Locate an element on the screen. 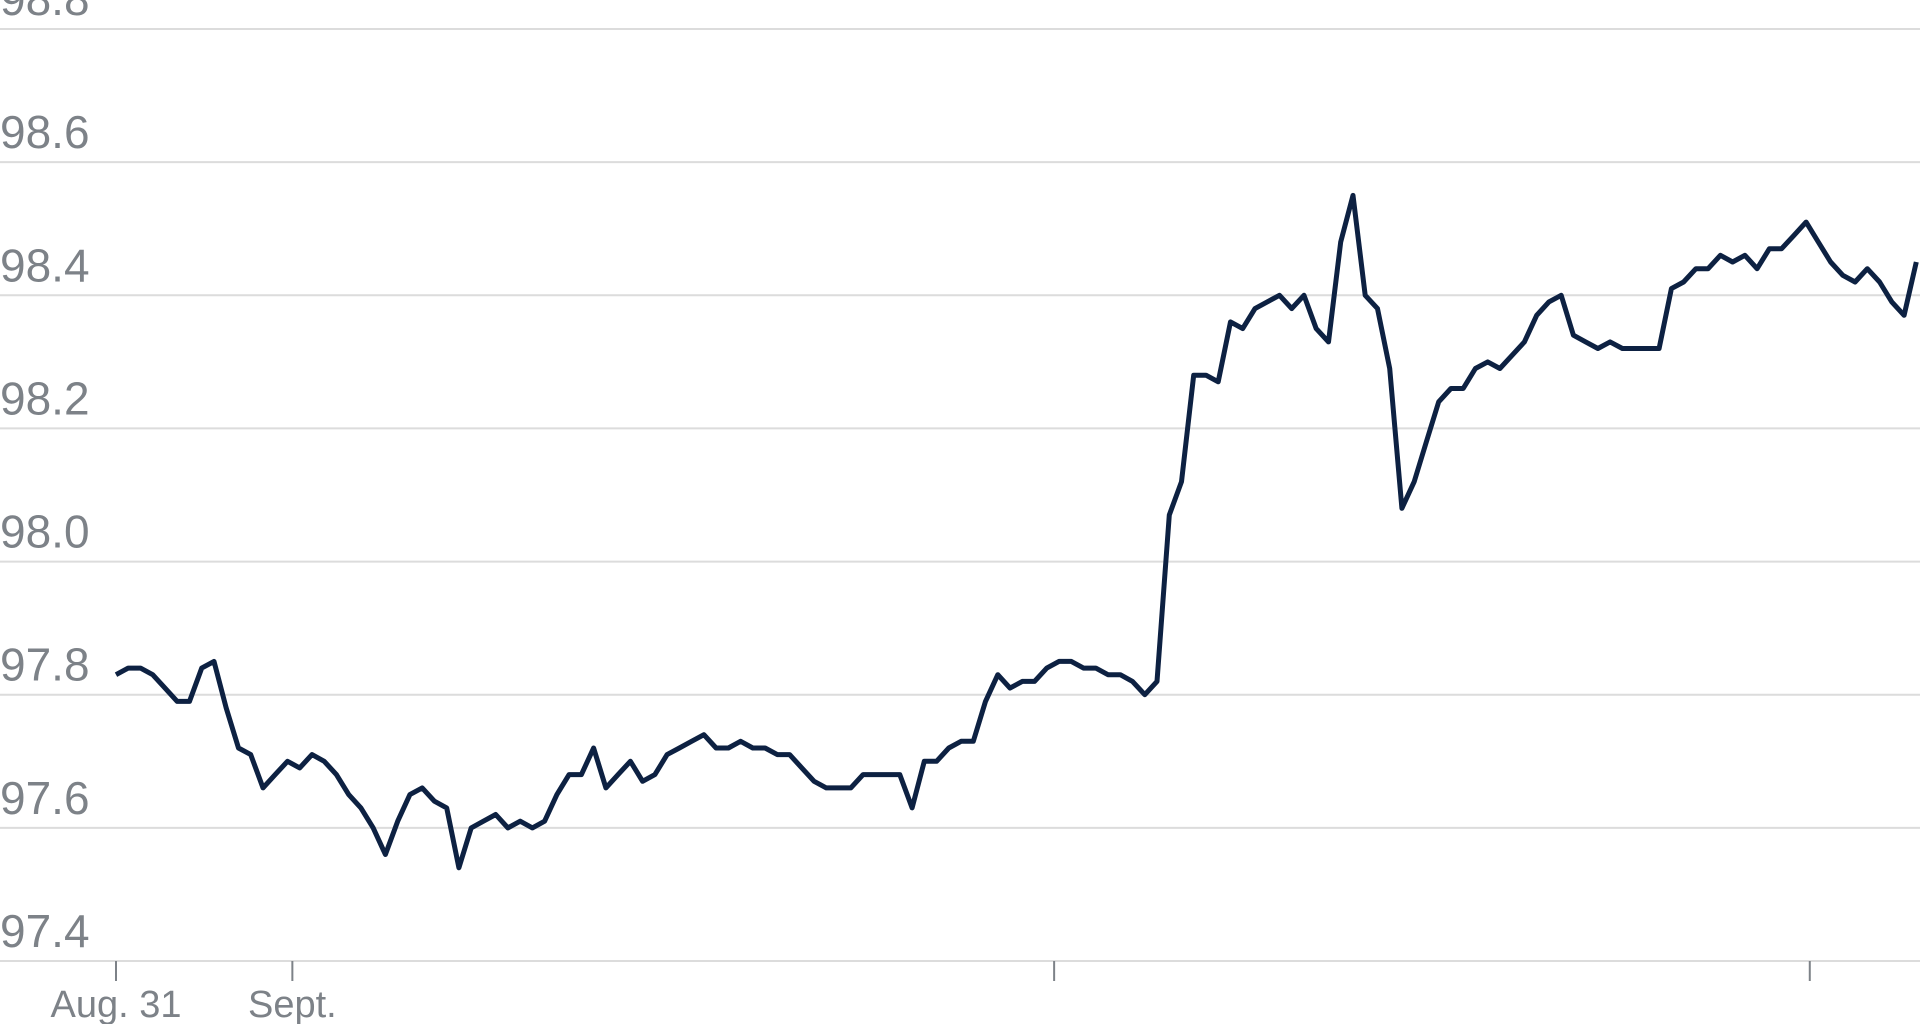  x-tick-label: Sept. is located at coordinates (292, 1004).